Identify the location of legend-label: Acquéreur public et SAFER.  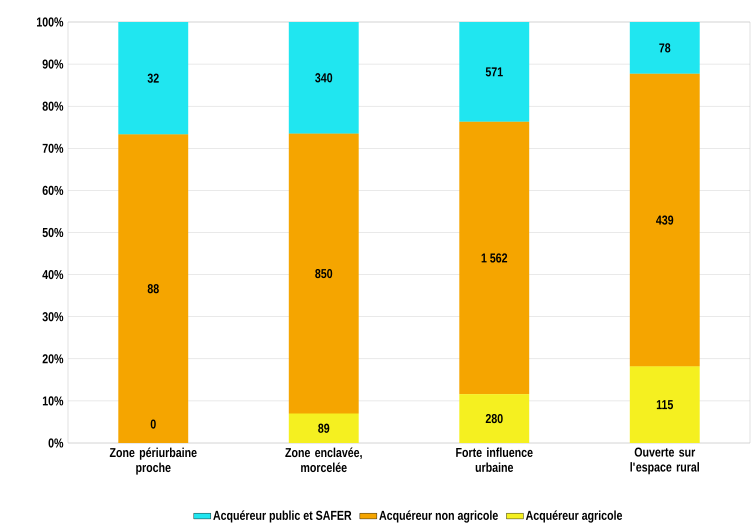
(282, 516).